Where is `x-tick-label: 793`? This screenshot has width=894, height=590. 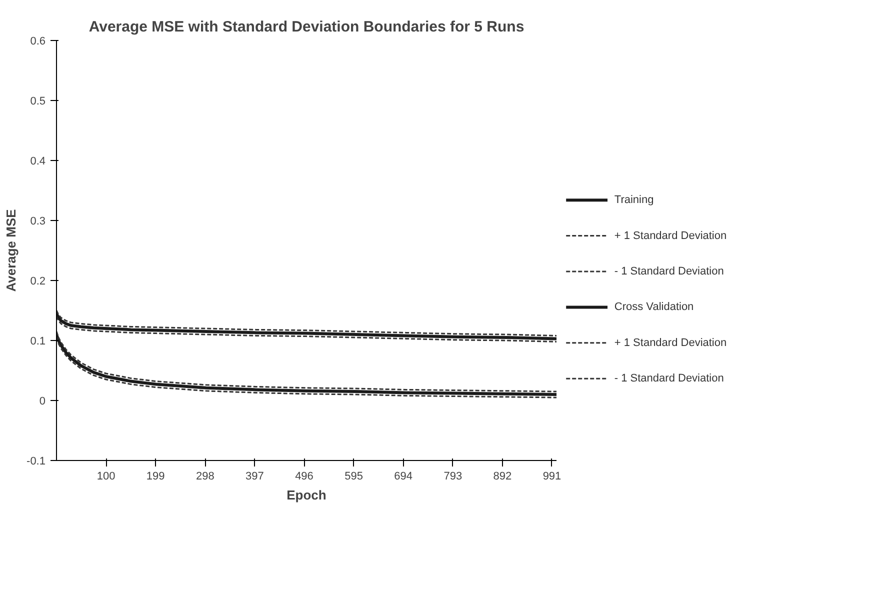 x-tick-label: 793 is located at coordinates (453, 476).